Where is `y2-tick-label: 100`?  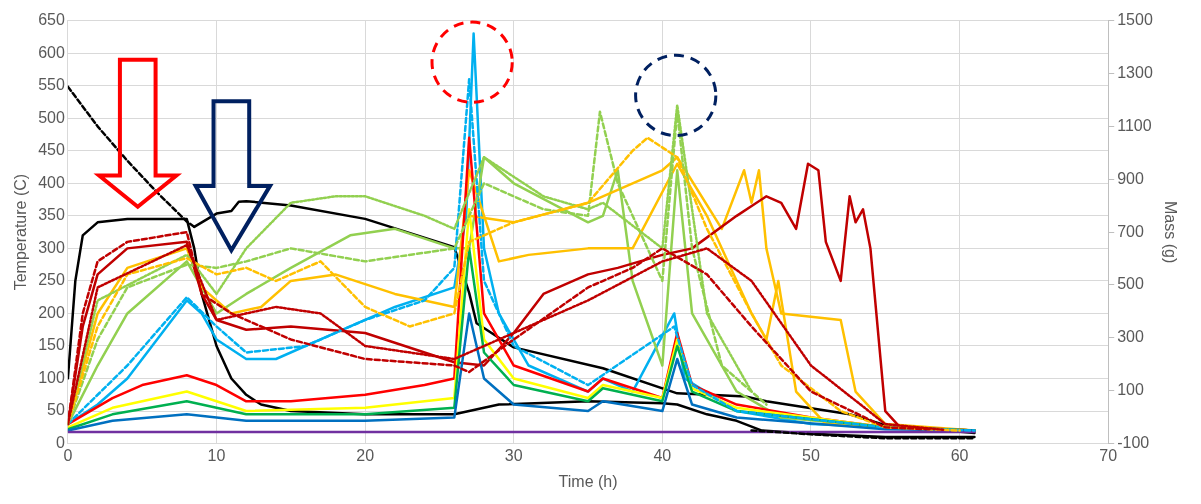
y2-tick-label: 100 is located at coordinates (1130, 390).